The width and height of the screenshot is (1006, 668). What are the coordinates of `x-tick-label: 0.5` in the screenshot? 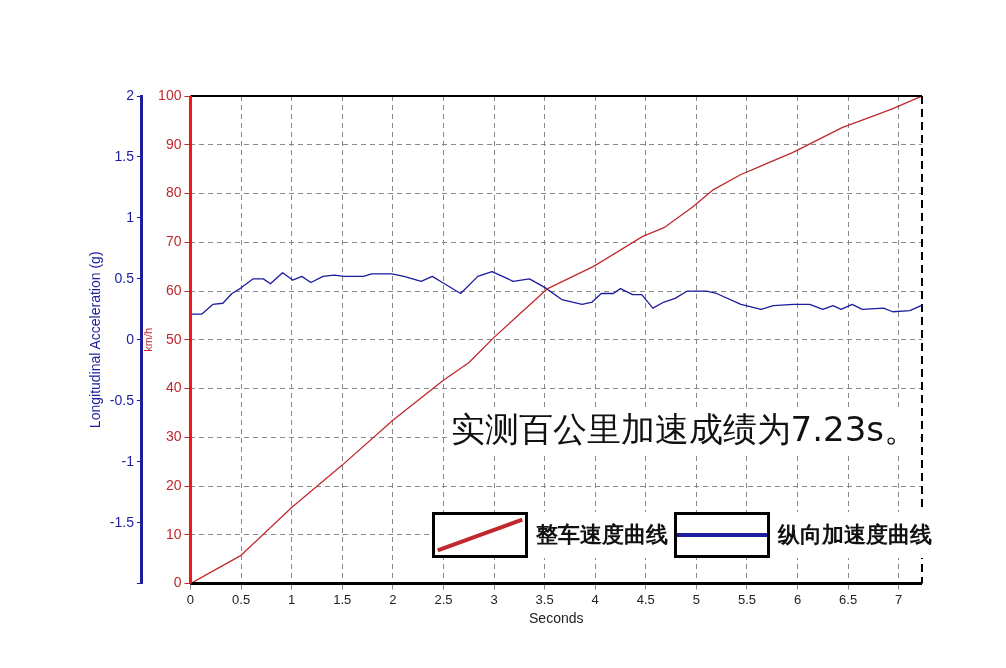 It's located at (241, 599).